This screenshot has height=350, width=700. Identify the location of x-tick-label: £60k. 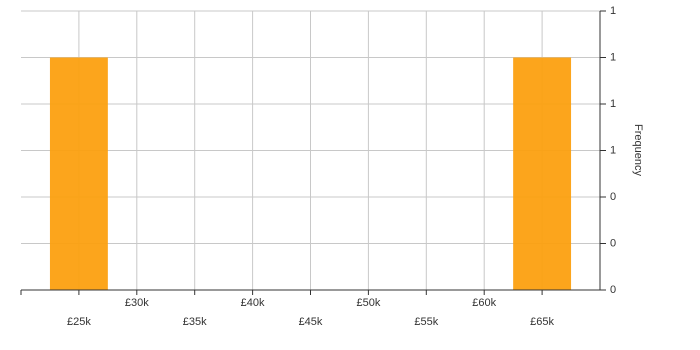
(484, 303).